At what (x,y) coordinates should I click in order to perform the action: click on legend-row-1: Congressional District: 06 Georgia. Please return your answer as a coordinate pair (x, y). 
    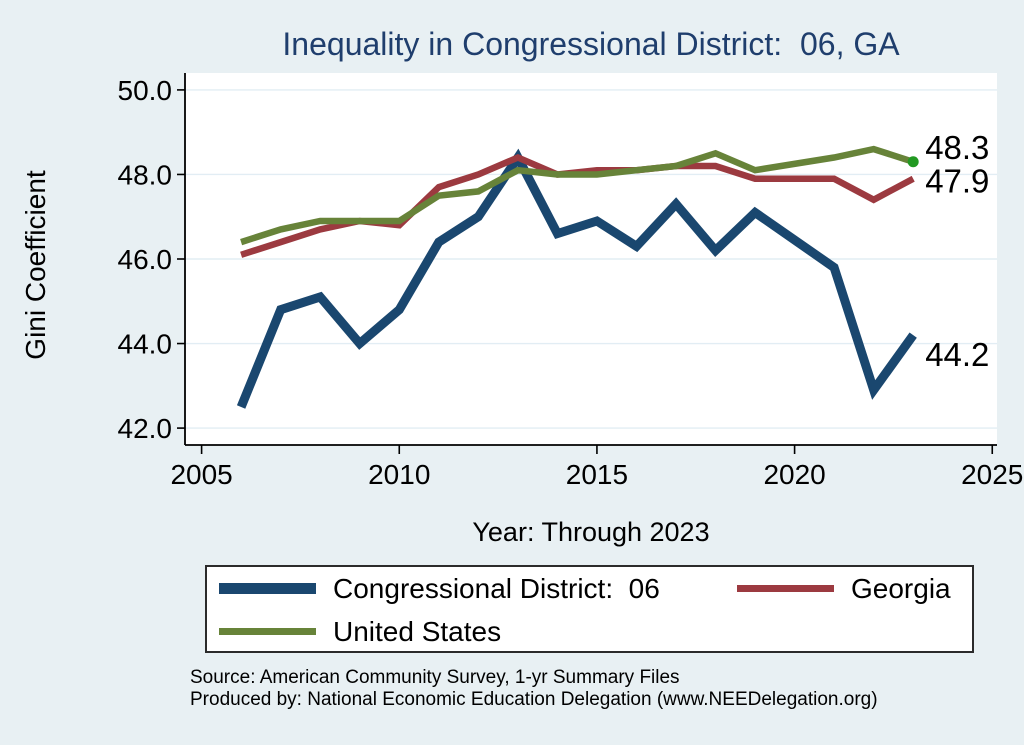
    Looking at the image, I should click on (589, 588).